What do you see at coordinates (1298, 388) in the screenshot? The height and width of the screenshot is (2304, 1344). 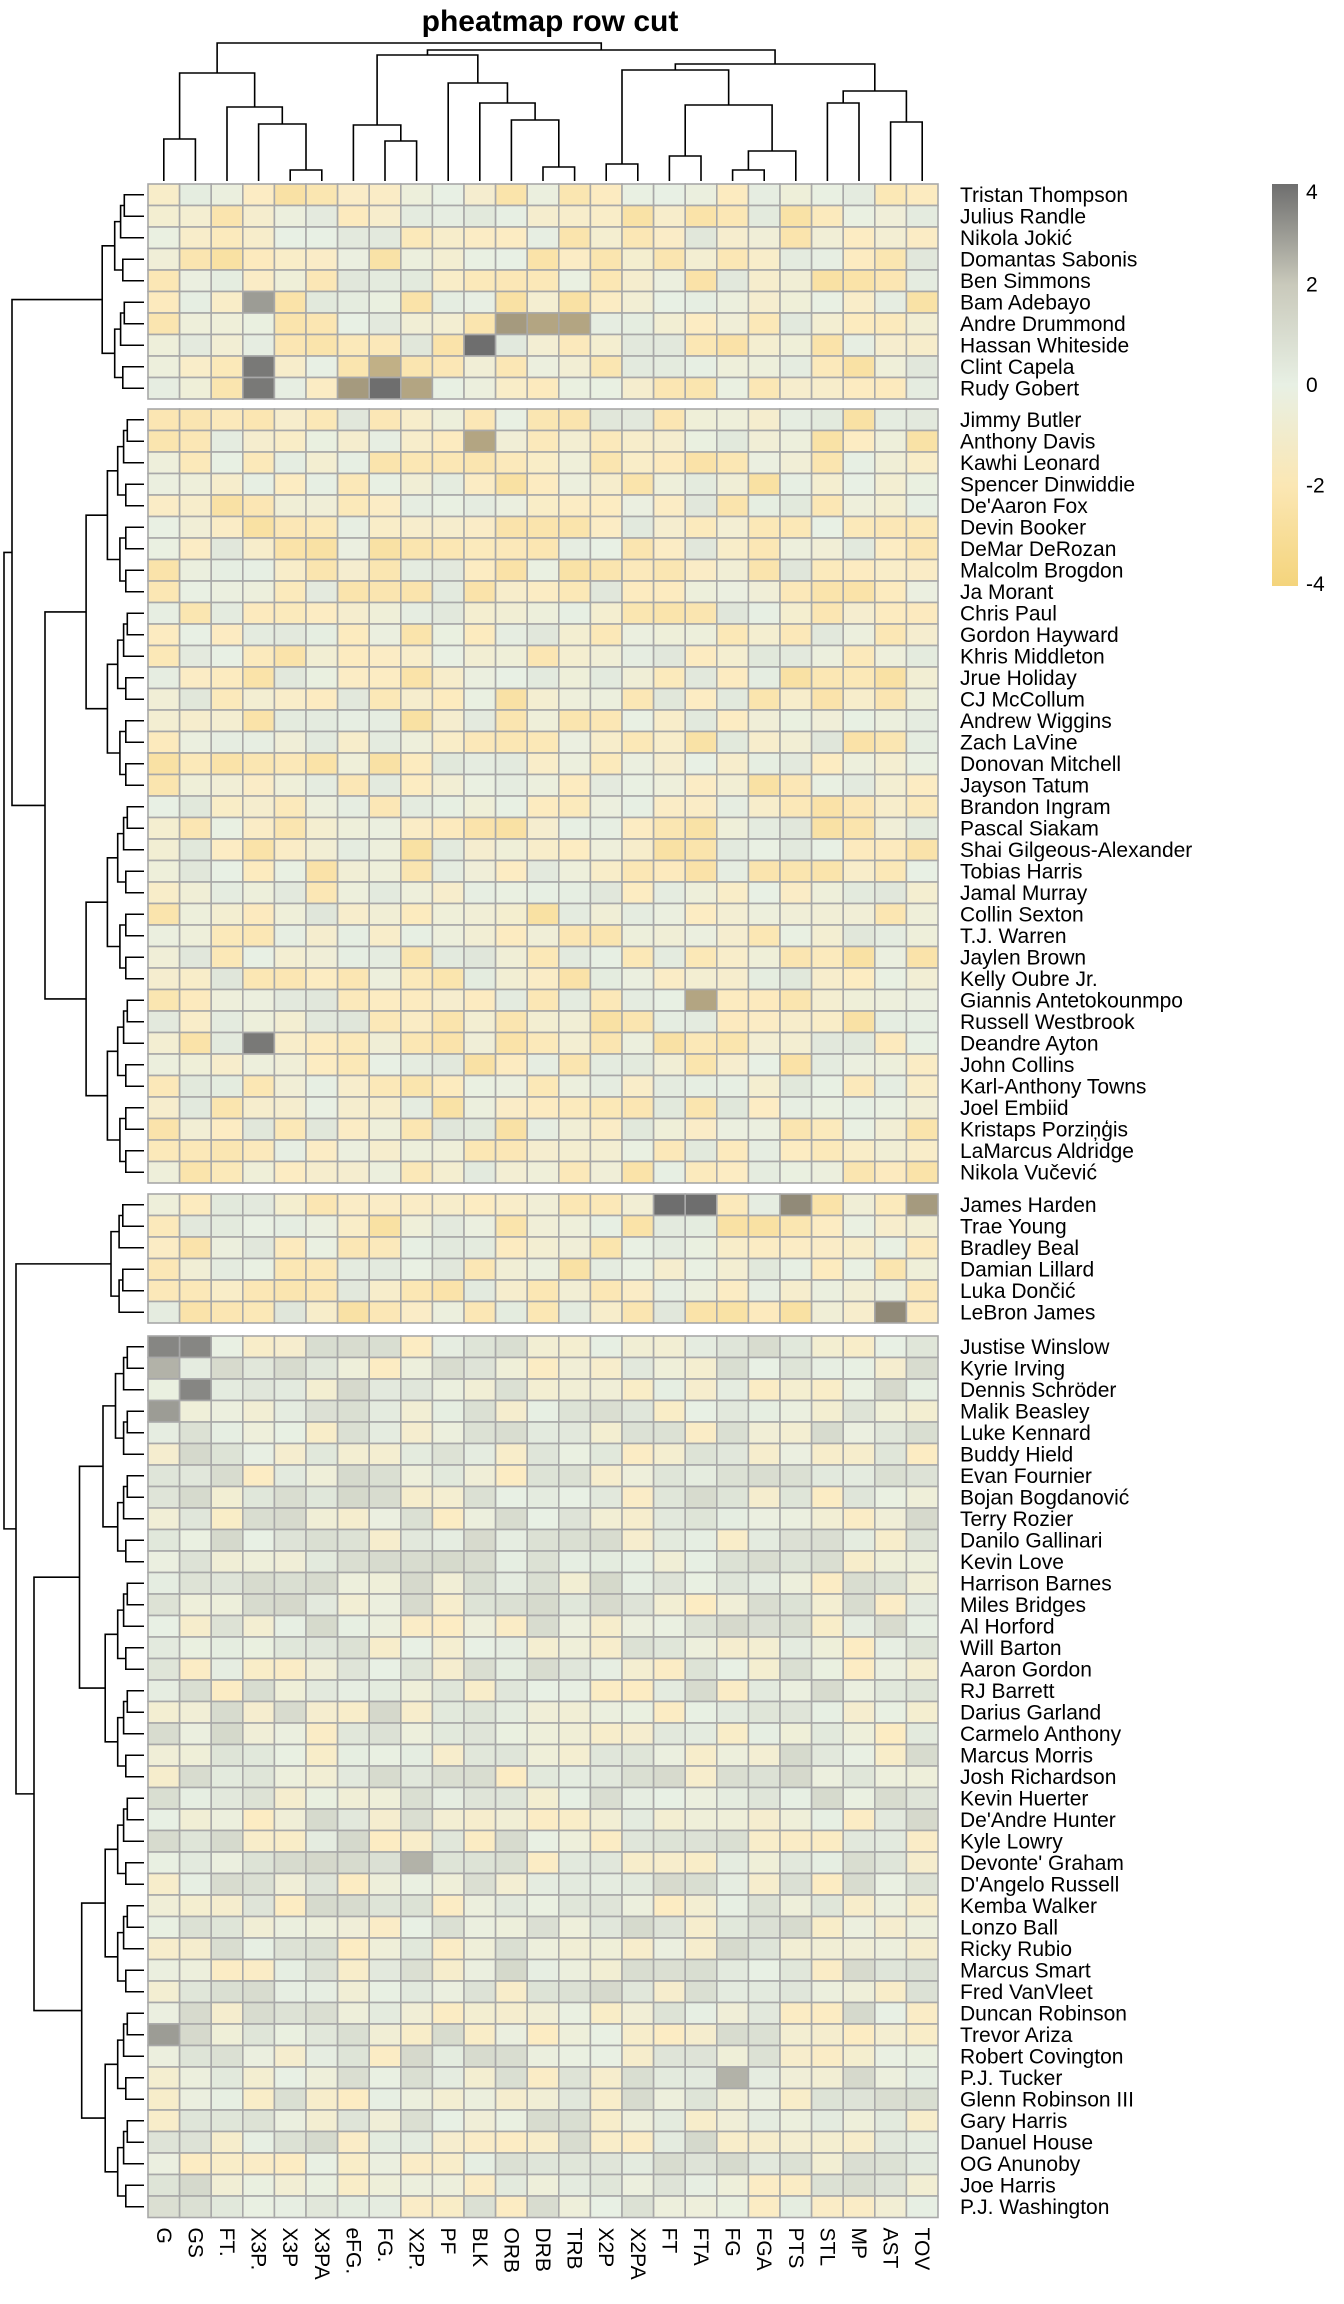 I see `color-legend: 420-2-4` at bounding box center [1298, 388].